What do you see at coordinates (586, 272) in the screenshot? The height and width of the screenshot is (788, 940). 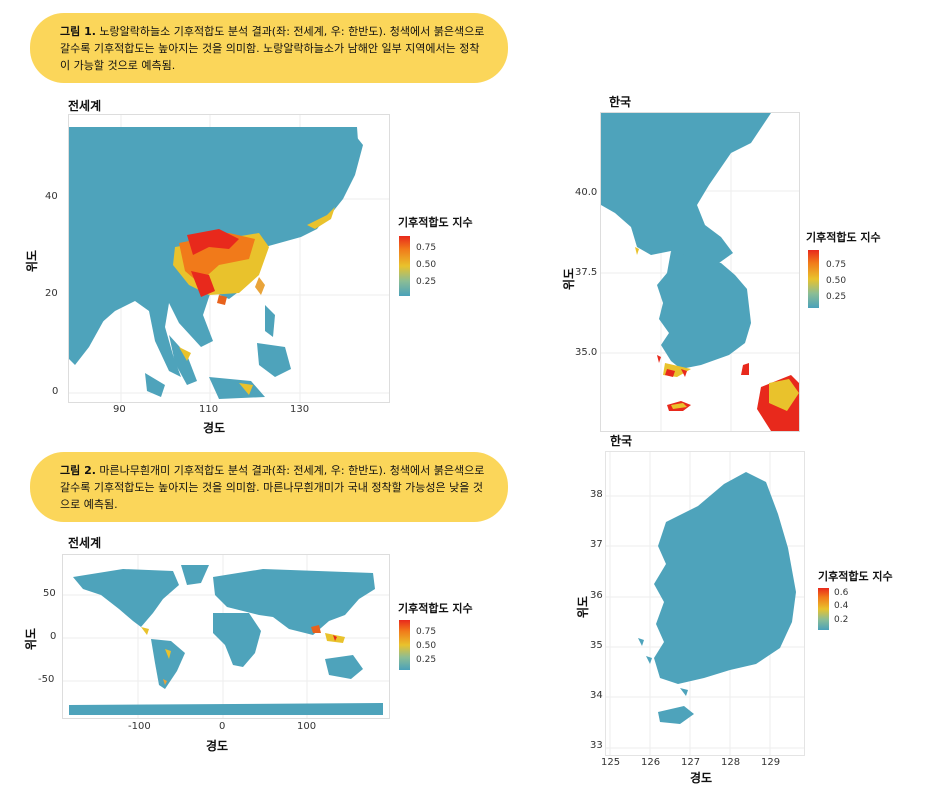 I see `chart2-ytick-375: 37.5` at bounding box center [586, 272].